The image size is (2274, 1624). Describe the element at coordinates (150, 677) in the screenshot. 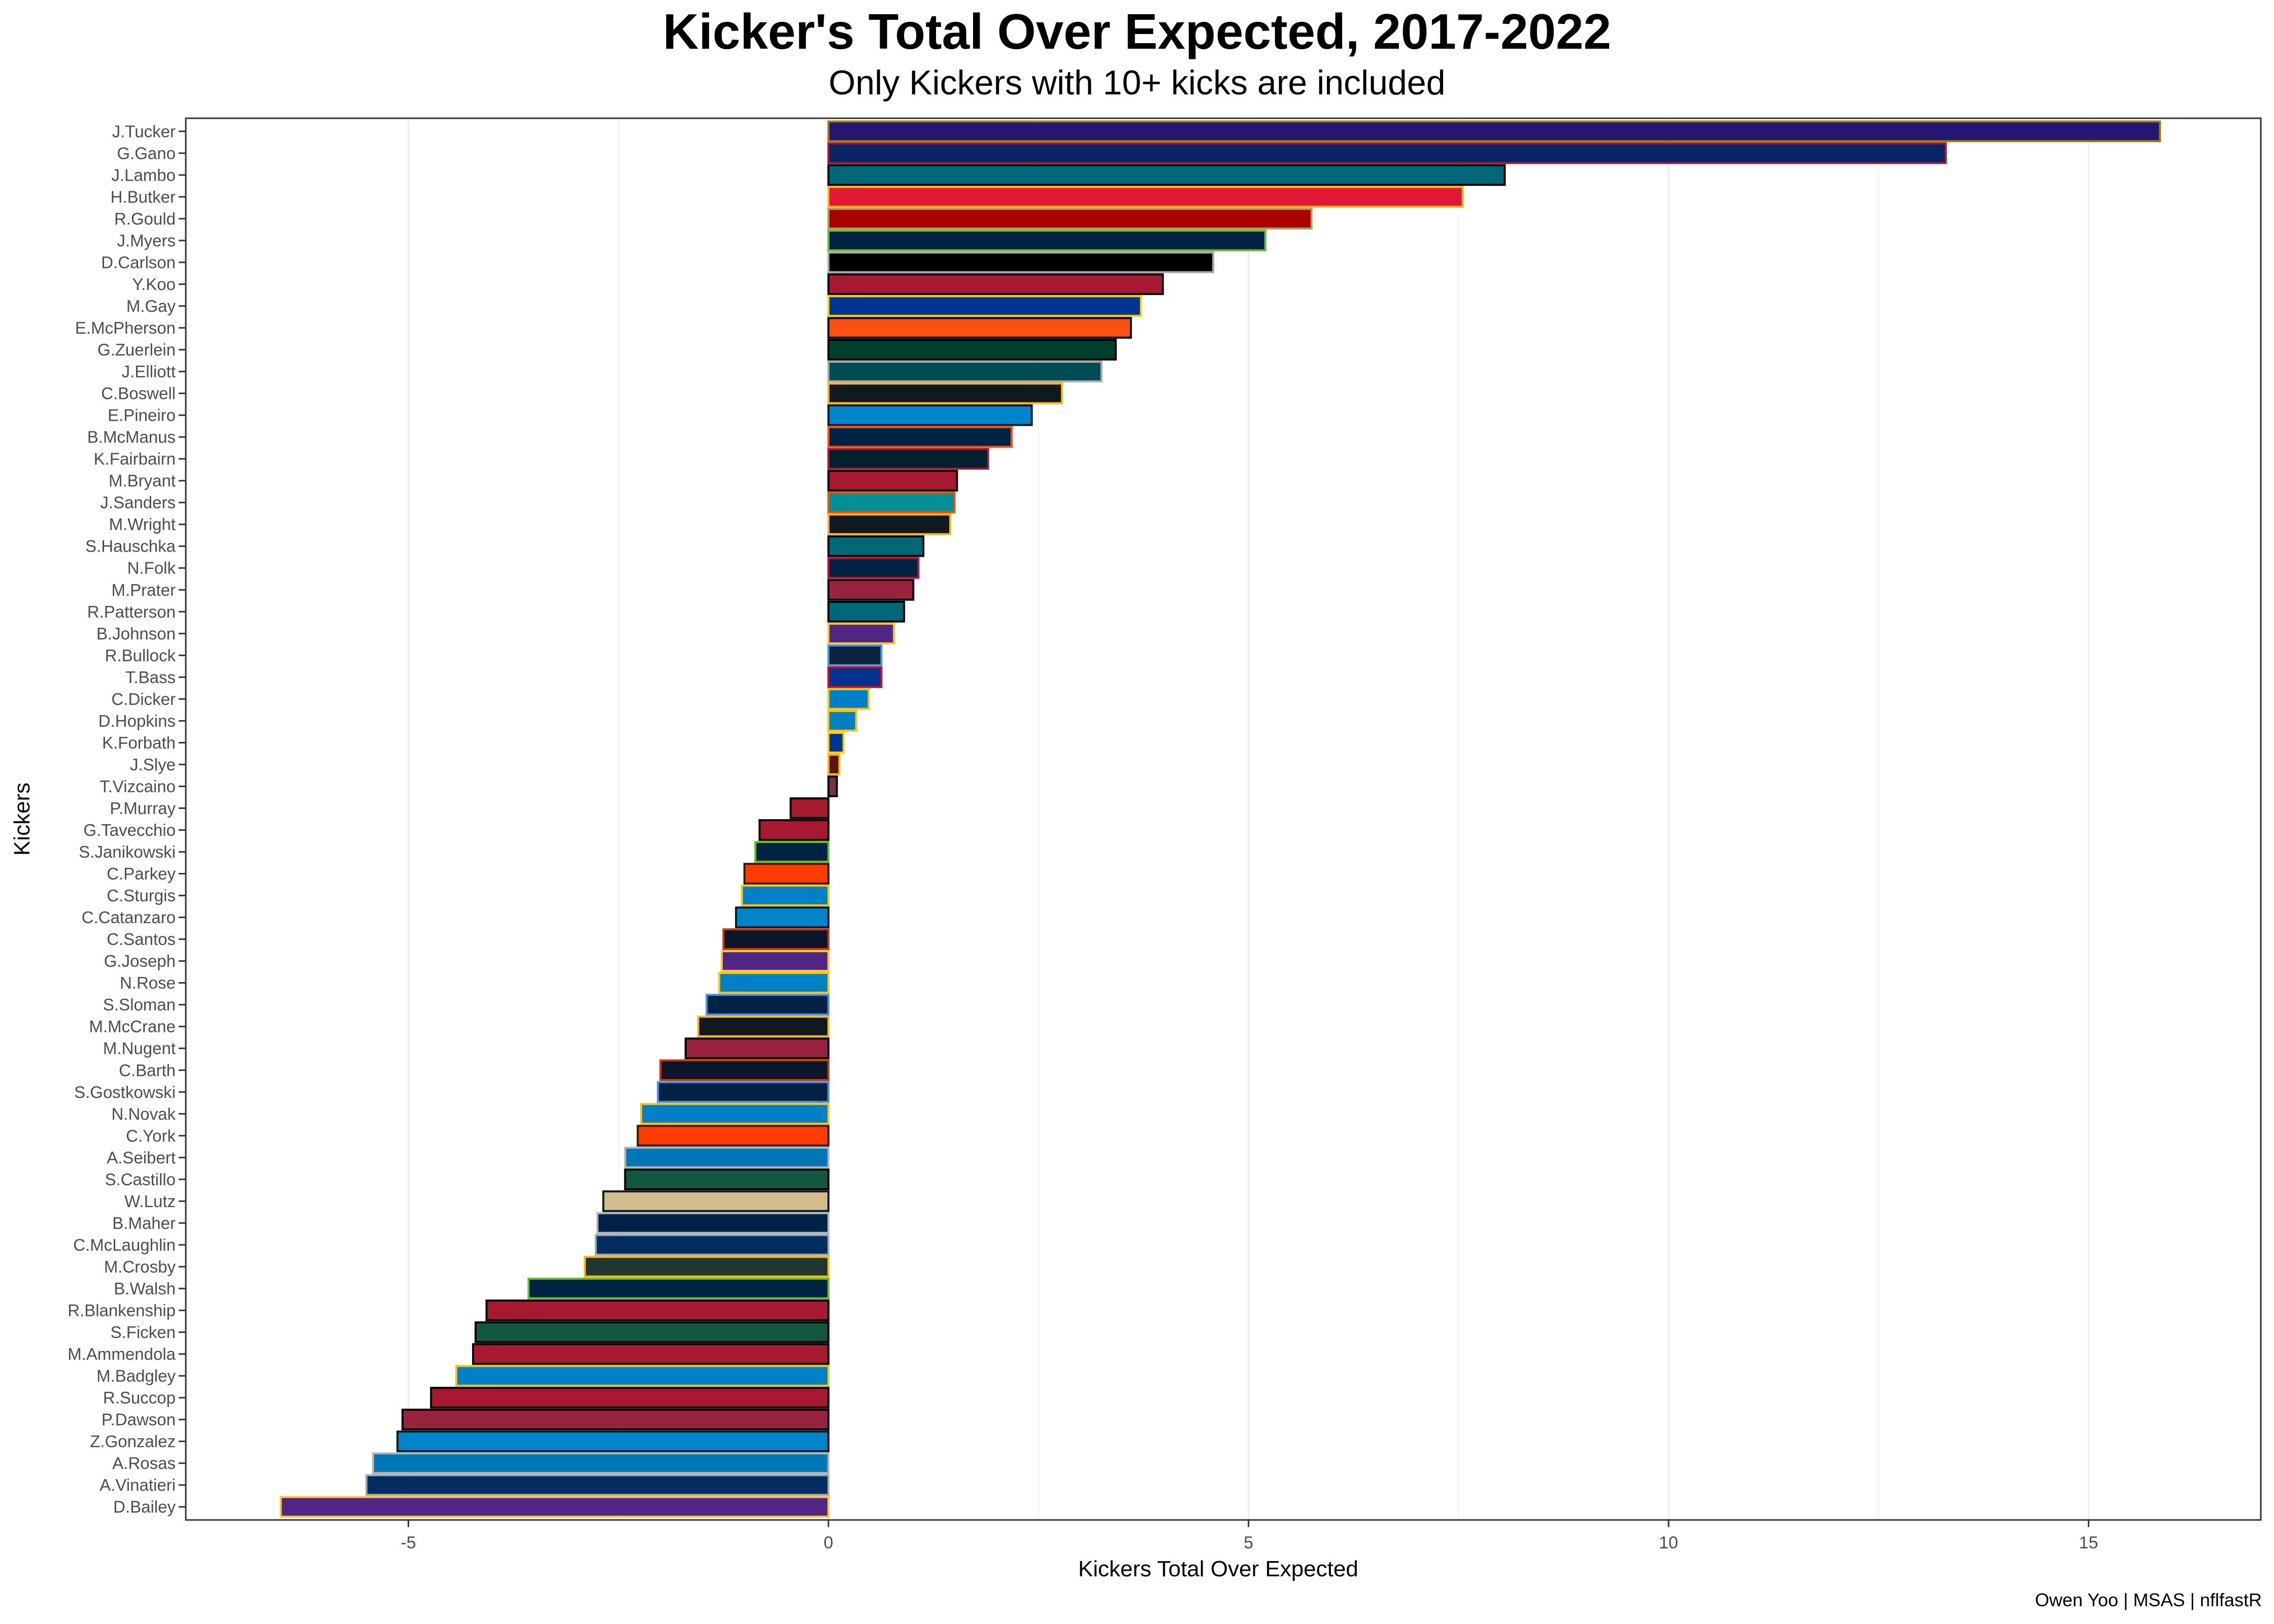

I see `category-label: T.Bass` at that location.